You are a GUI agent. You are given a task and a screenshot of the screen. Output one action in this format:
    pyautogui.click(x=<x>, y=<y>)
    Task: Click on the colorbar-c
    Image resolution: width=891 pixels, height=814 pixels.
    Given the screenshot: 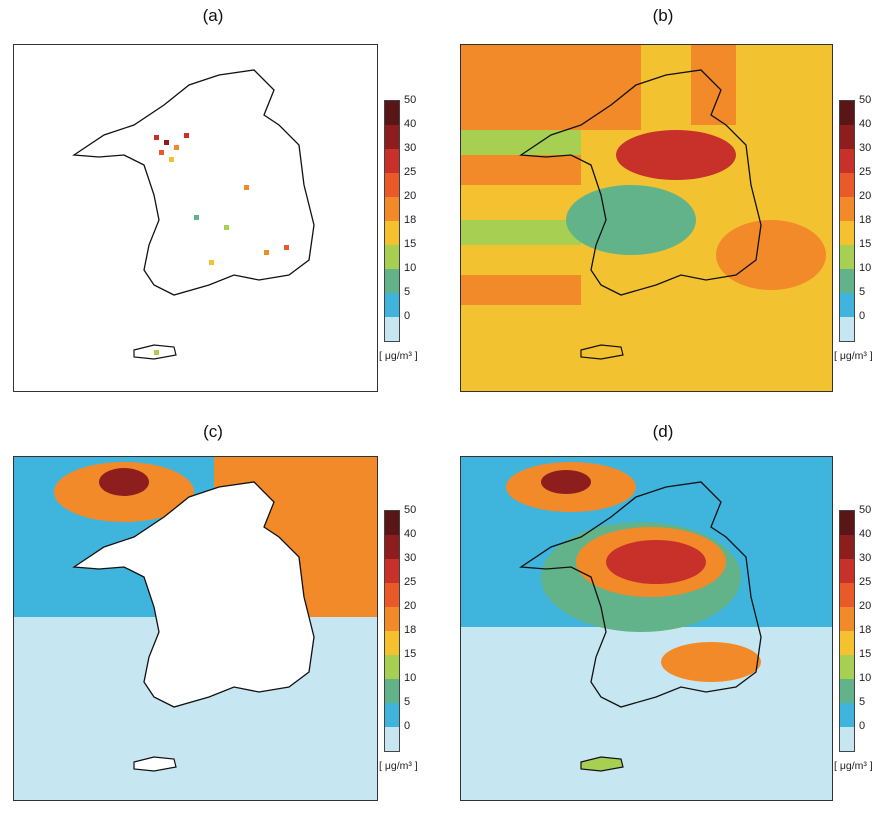 What is the action you would take?
    pyautogui.click(x=392, y=631)
    